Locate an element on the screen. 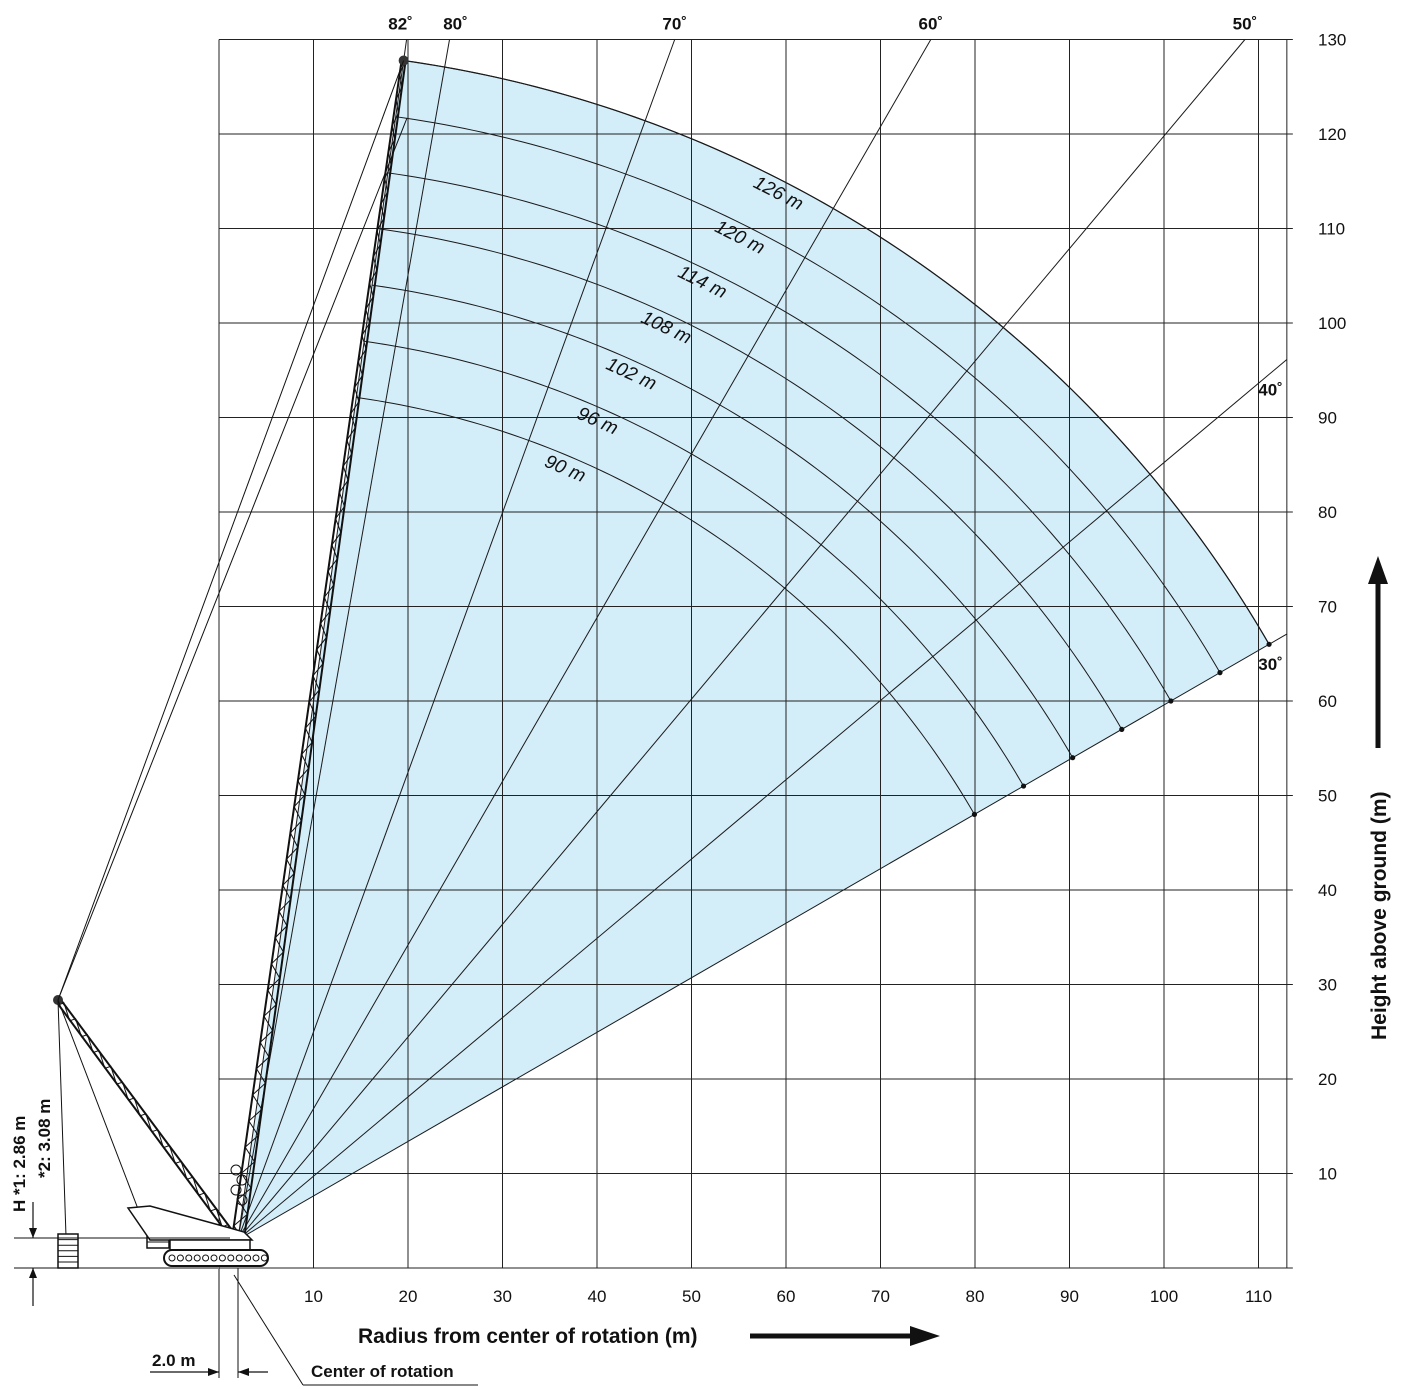 The width and height of the screenshot is (1409, 1390). x-tick-label: 60 is located at coordinates (786, 1296).